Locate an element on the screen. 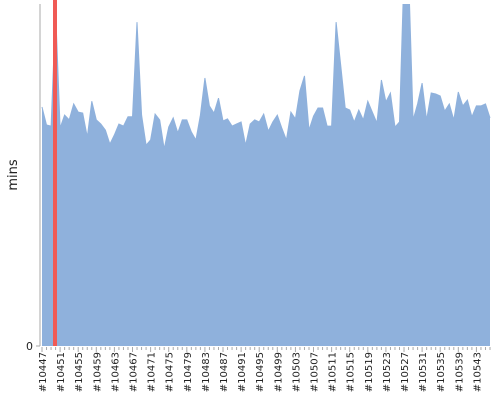 The height and width of the screenshot is (400, 500). x-tick-label: #10459 is located at coordinates (97, 372).